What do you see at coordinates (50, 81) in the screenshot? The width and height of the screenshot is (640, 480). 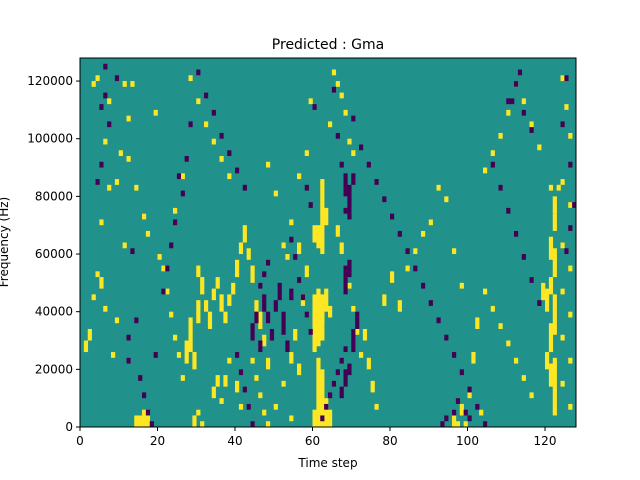 I see `y-tick-label: 120000` at bounding box center [50, 81].